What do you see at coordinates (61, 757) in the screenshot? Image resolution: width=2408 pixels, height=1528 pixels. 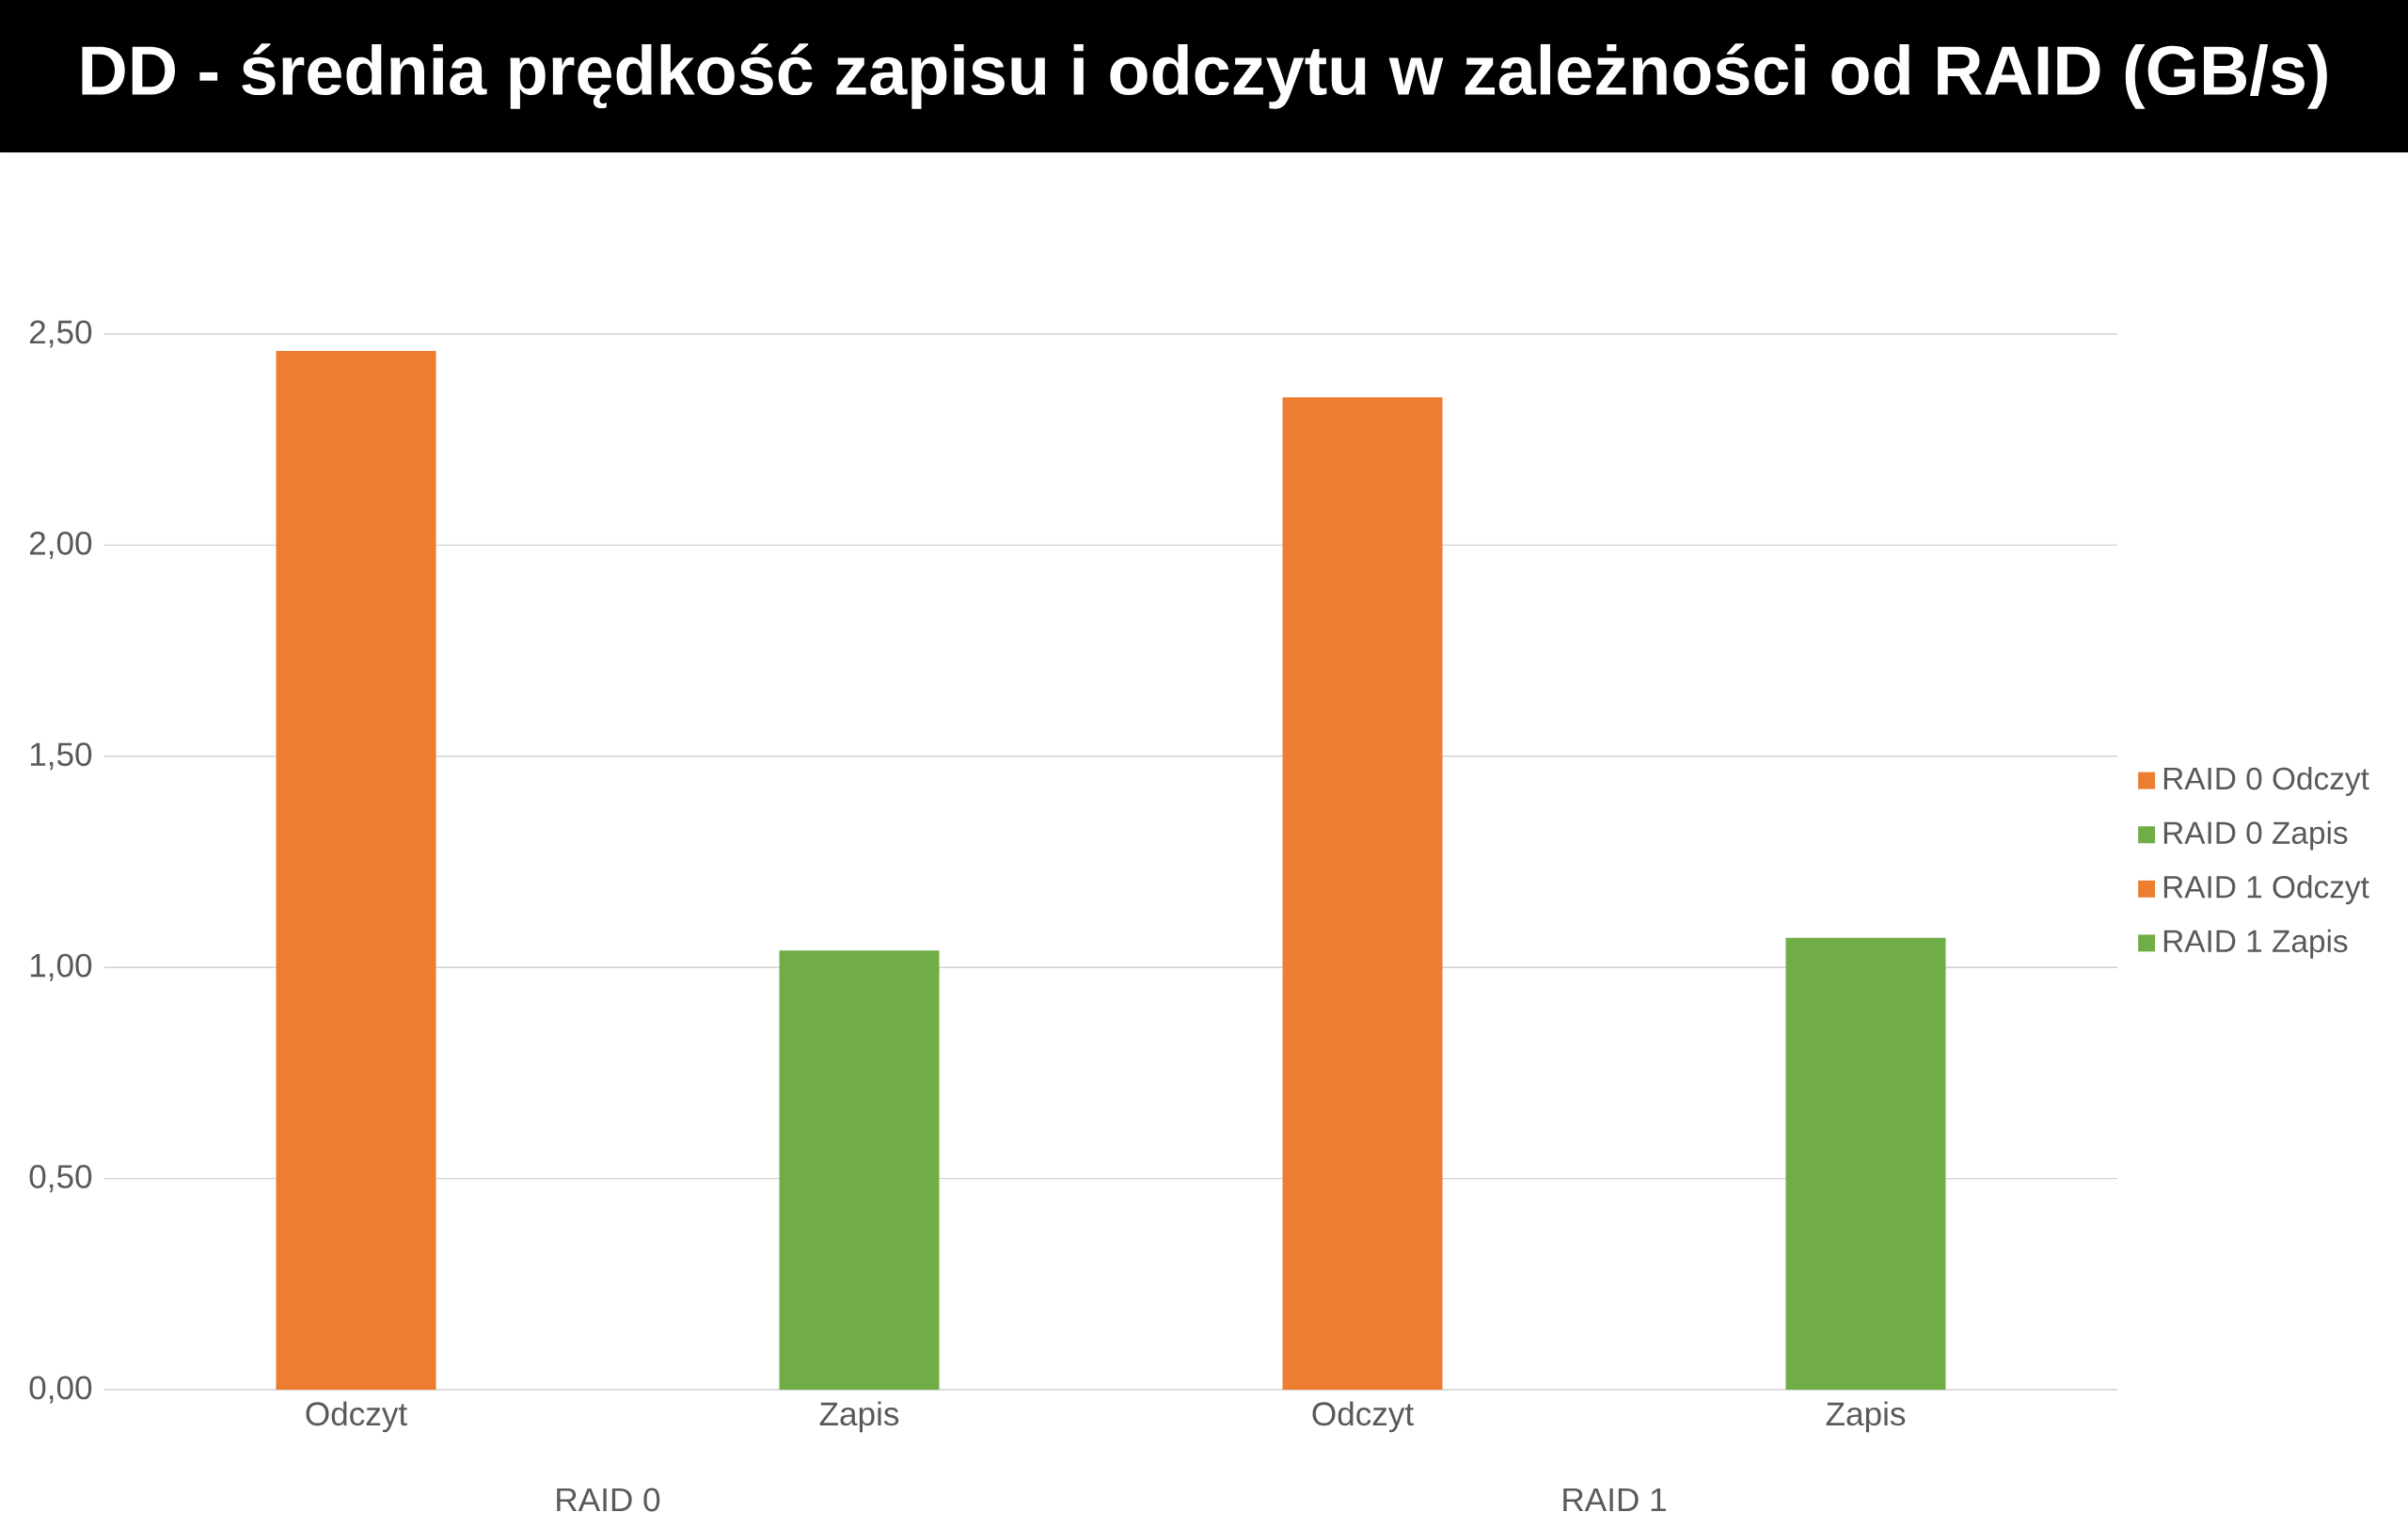 I see `y-tick-label: 1,50` at bounding box center [61, 757].